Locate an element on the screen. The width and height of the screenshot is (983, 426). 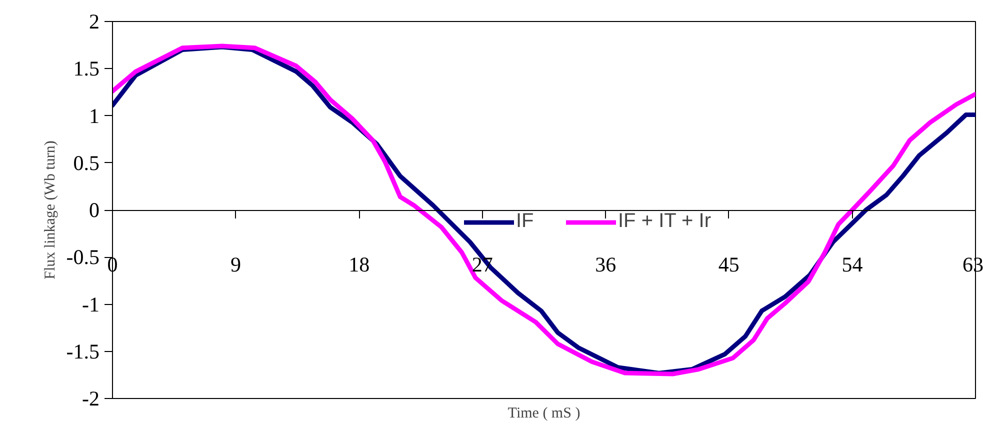
legend-label: IF is located at coordinates (525, 221).